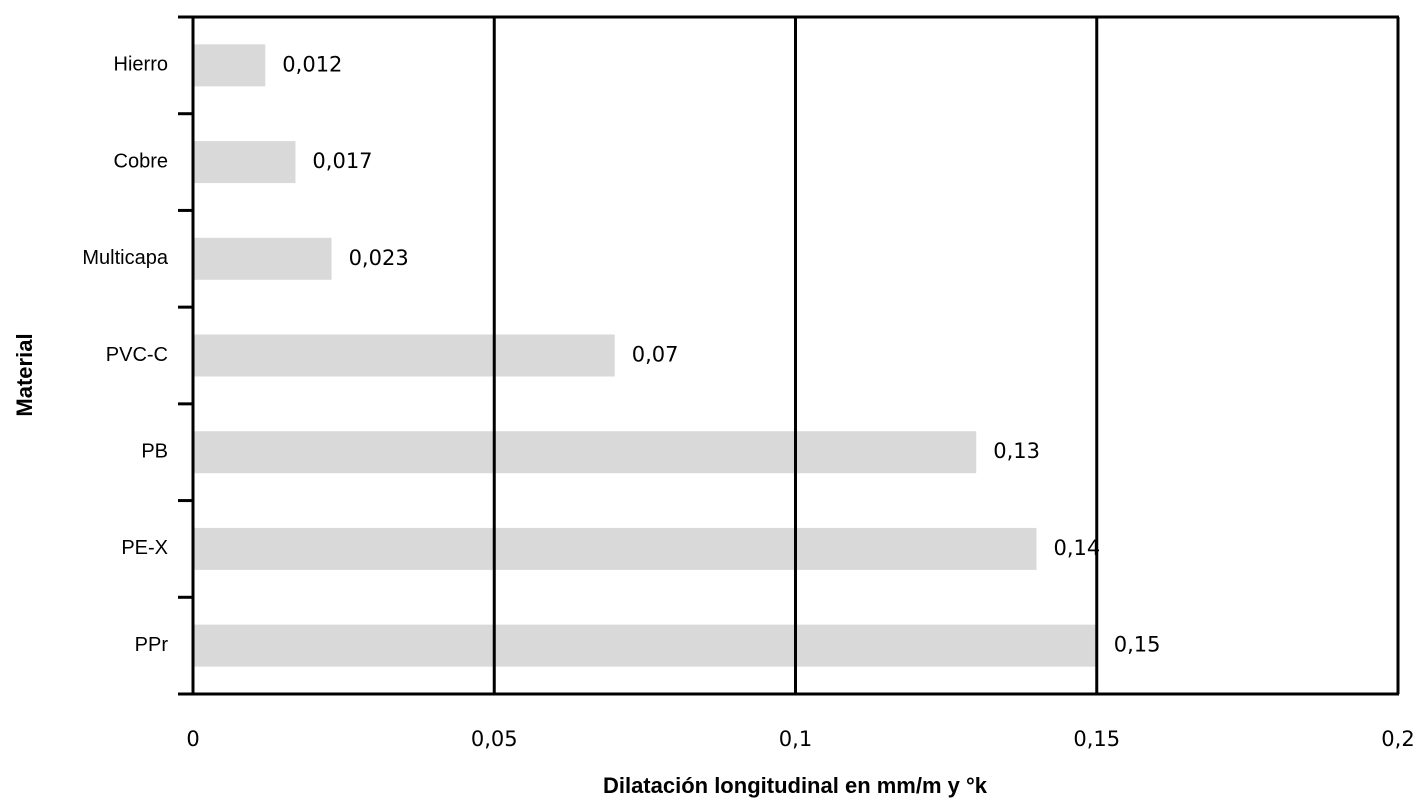 The height and width of the screenshot is (807, 1421). Describe the element at coordinates (1077, 548) in the screenshot. I see `value-label: 0,14` at that location.